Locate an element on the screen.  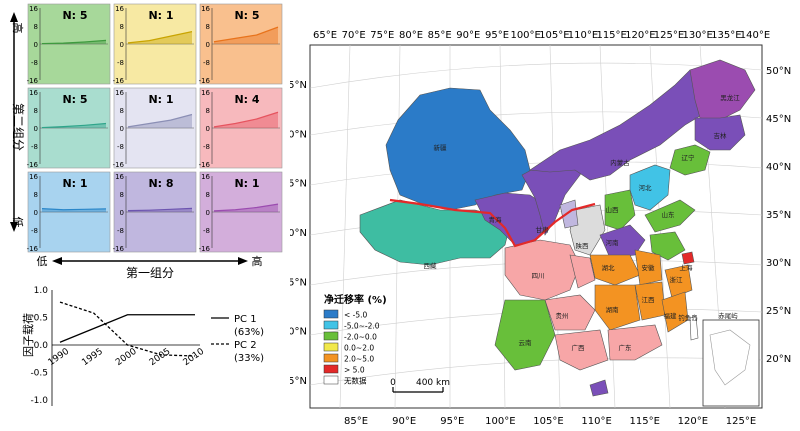
province-label: 福建 is located at coordinates (671, 315).